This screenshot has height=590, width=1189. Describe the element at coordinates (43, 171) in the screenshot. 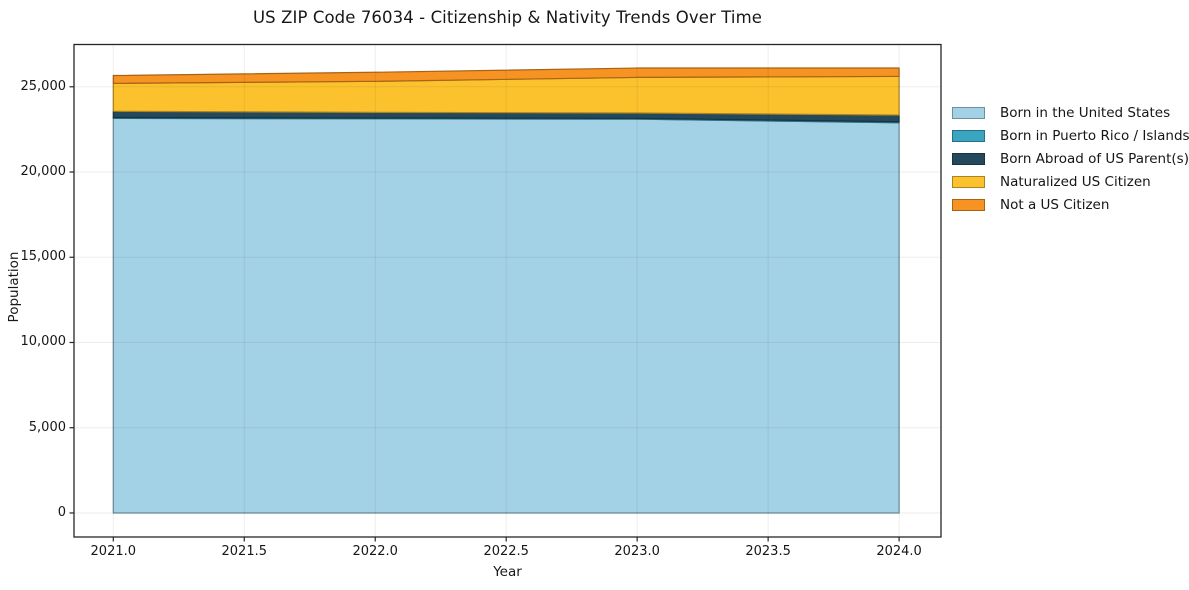

I see `y-tick-label: 20,000` at that location.